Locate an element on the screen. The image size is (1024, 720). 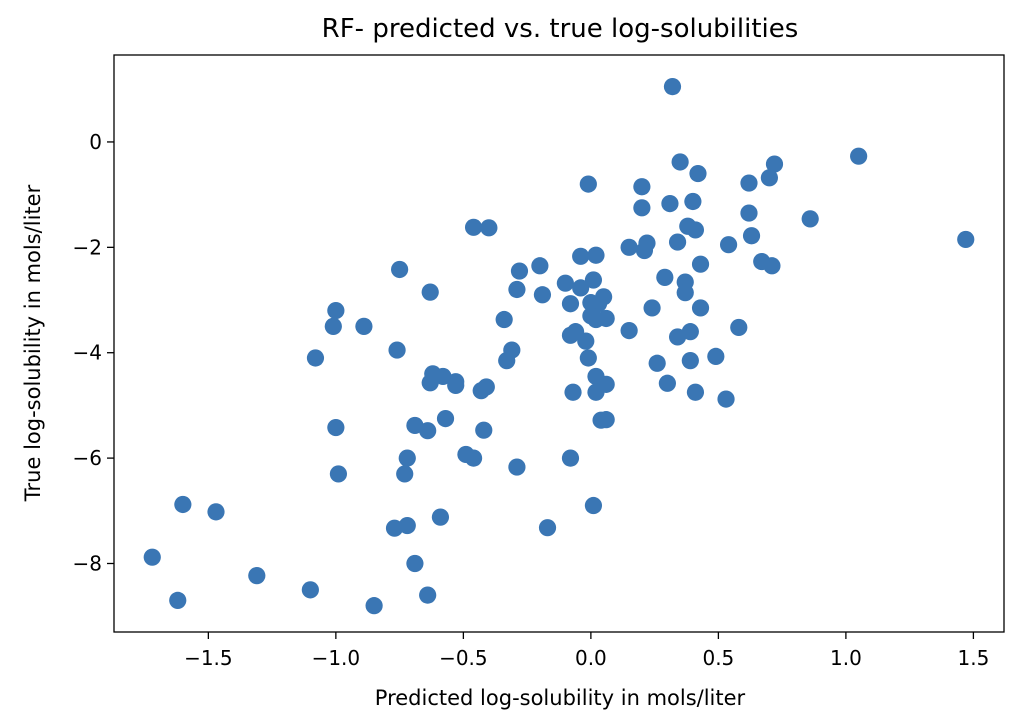
x-axis-ticks: −1.5 −1.0 −0.5 0.0 0.5 1.0 1.5 is located at coordinates (586, 651).